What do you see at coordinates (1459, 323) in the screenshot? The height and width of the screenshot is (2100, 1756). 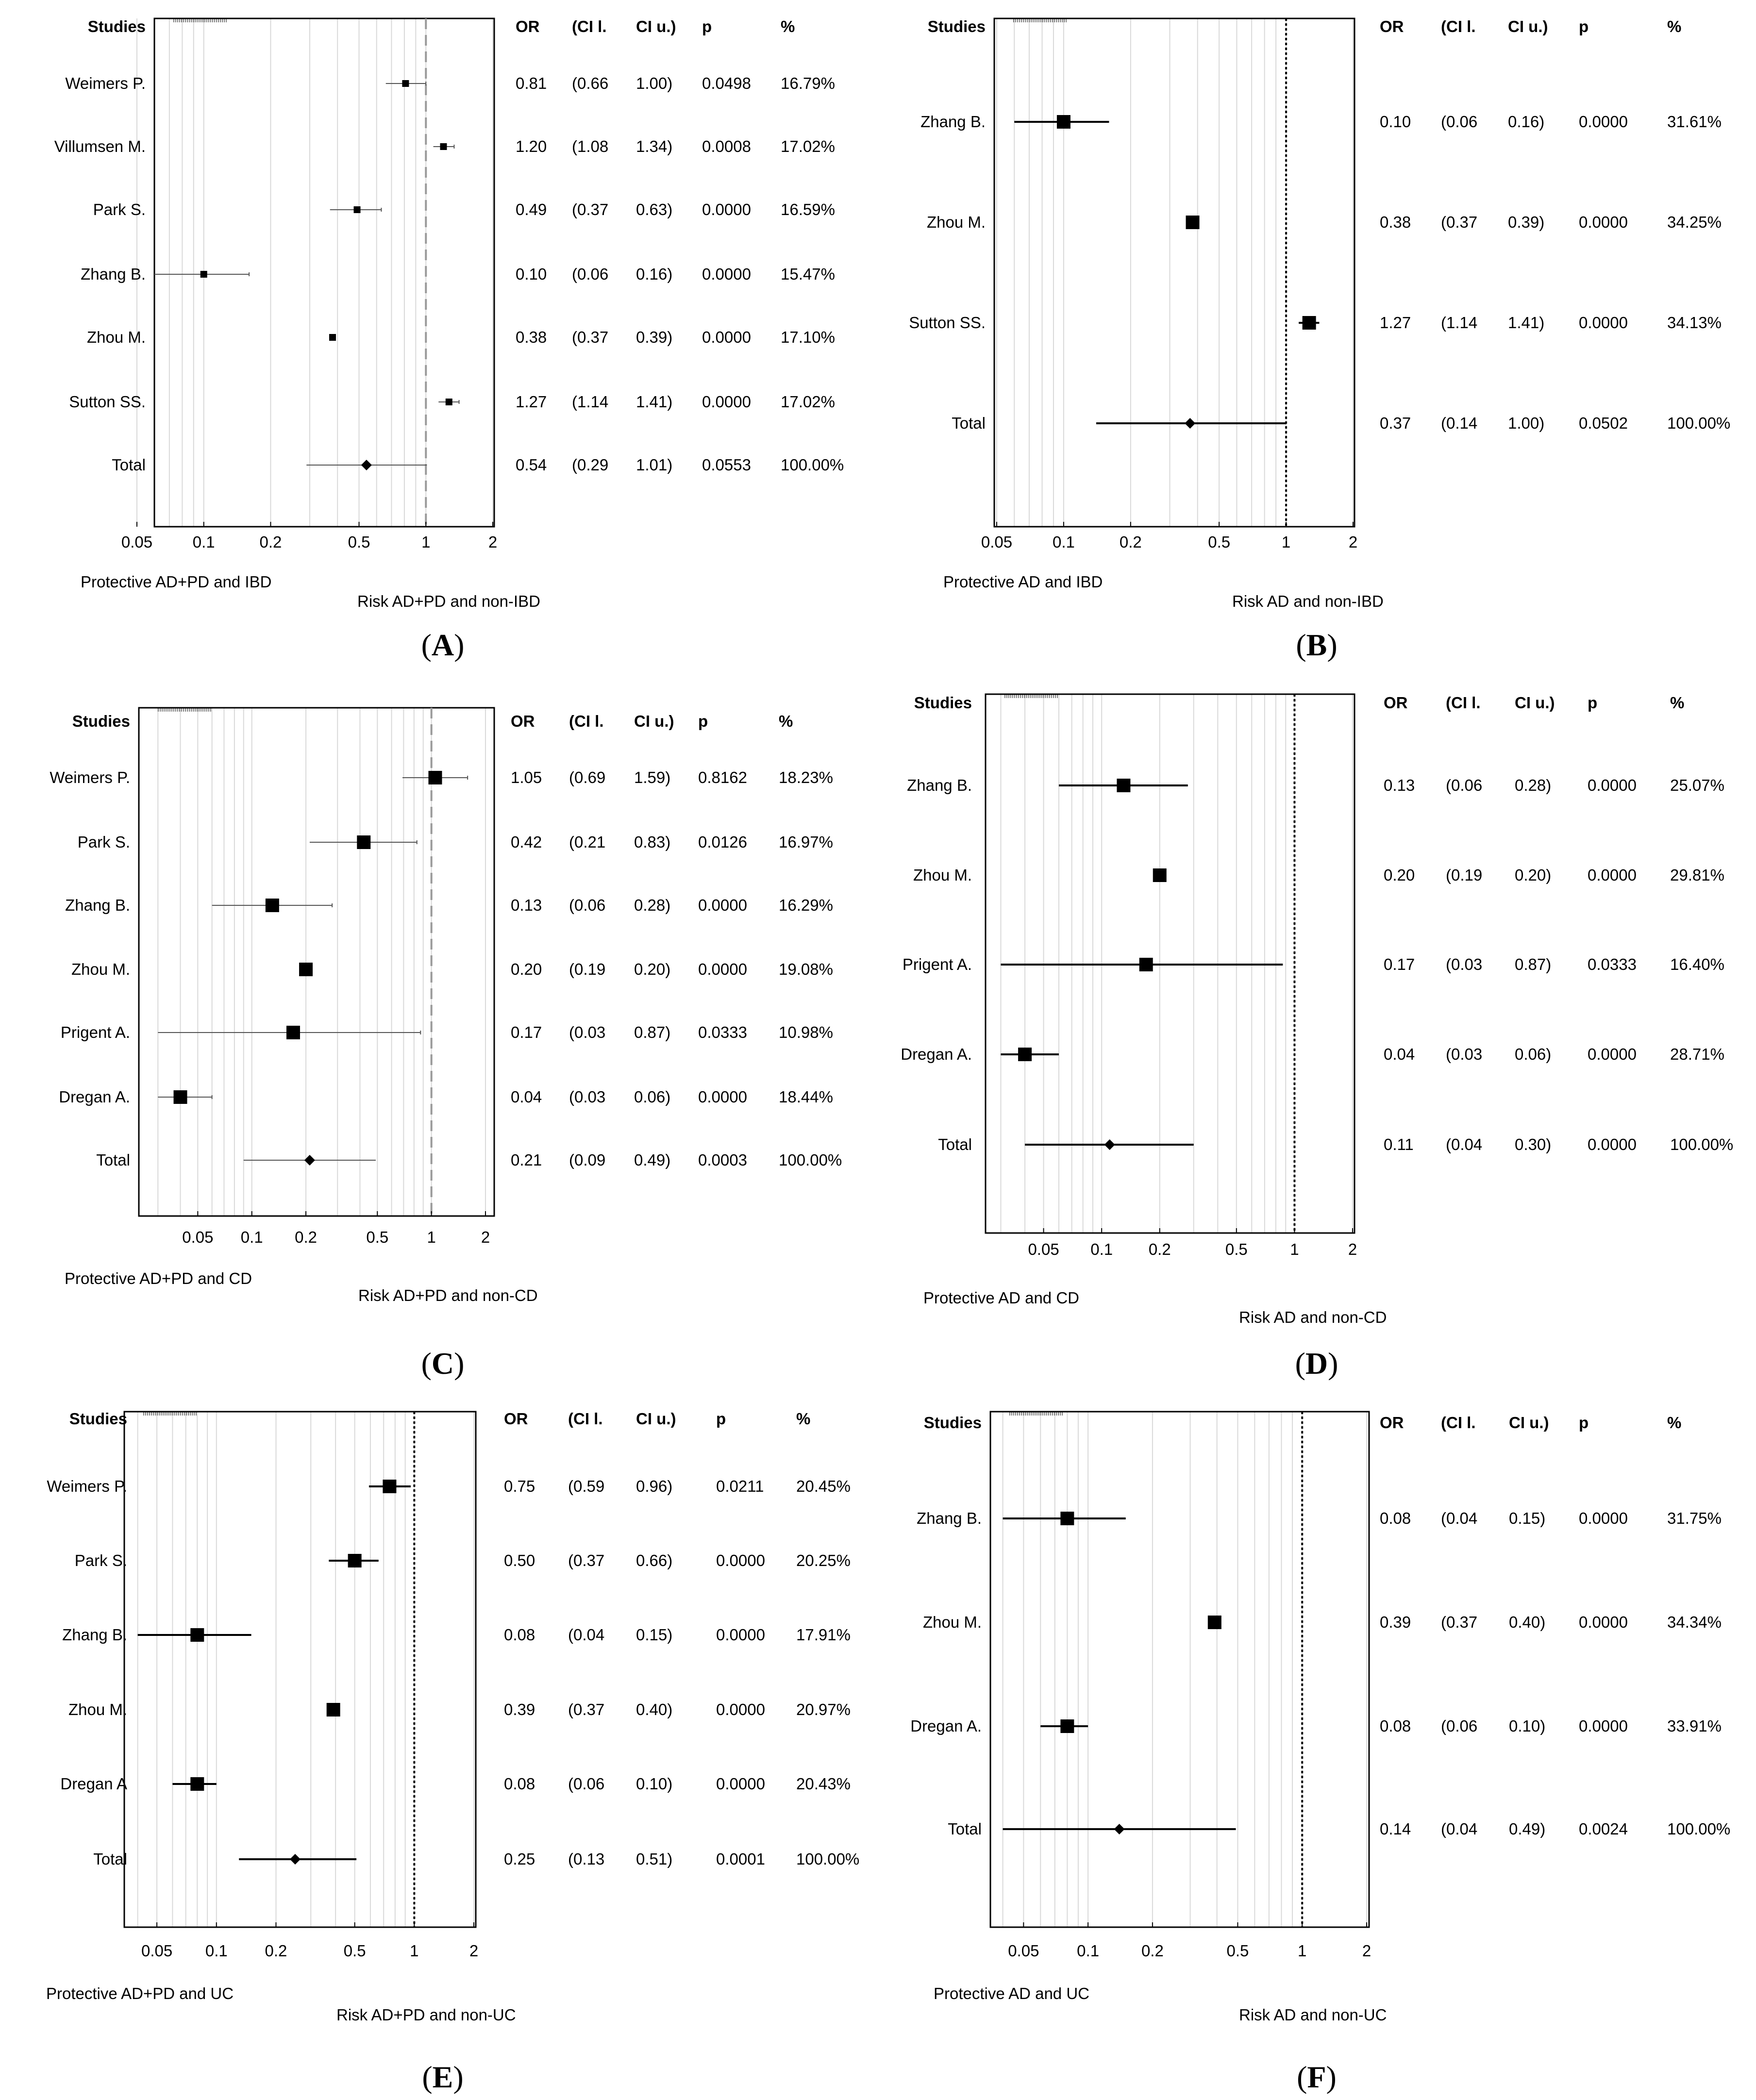 I see `ci-lower-value: (1.14` at bounding box center [1459, 323].